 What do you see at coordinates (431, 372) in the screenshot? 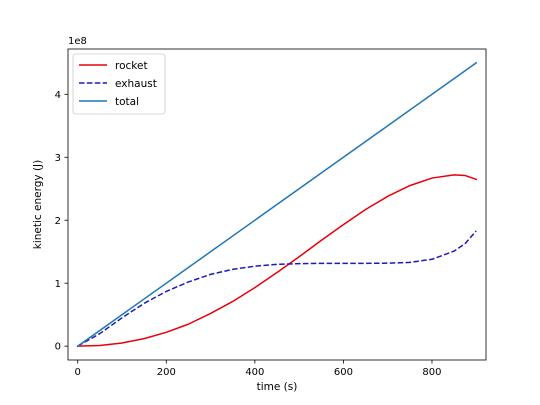
I see `x-tick-label: 800` at bounding box center [431, 372].